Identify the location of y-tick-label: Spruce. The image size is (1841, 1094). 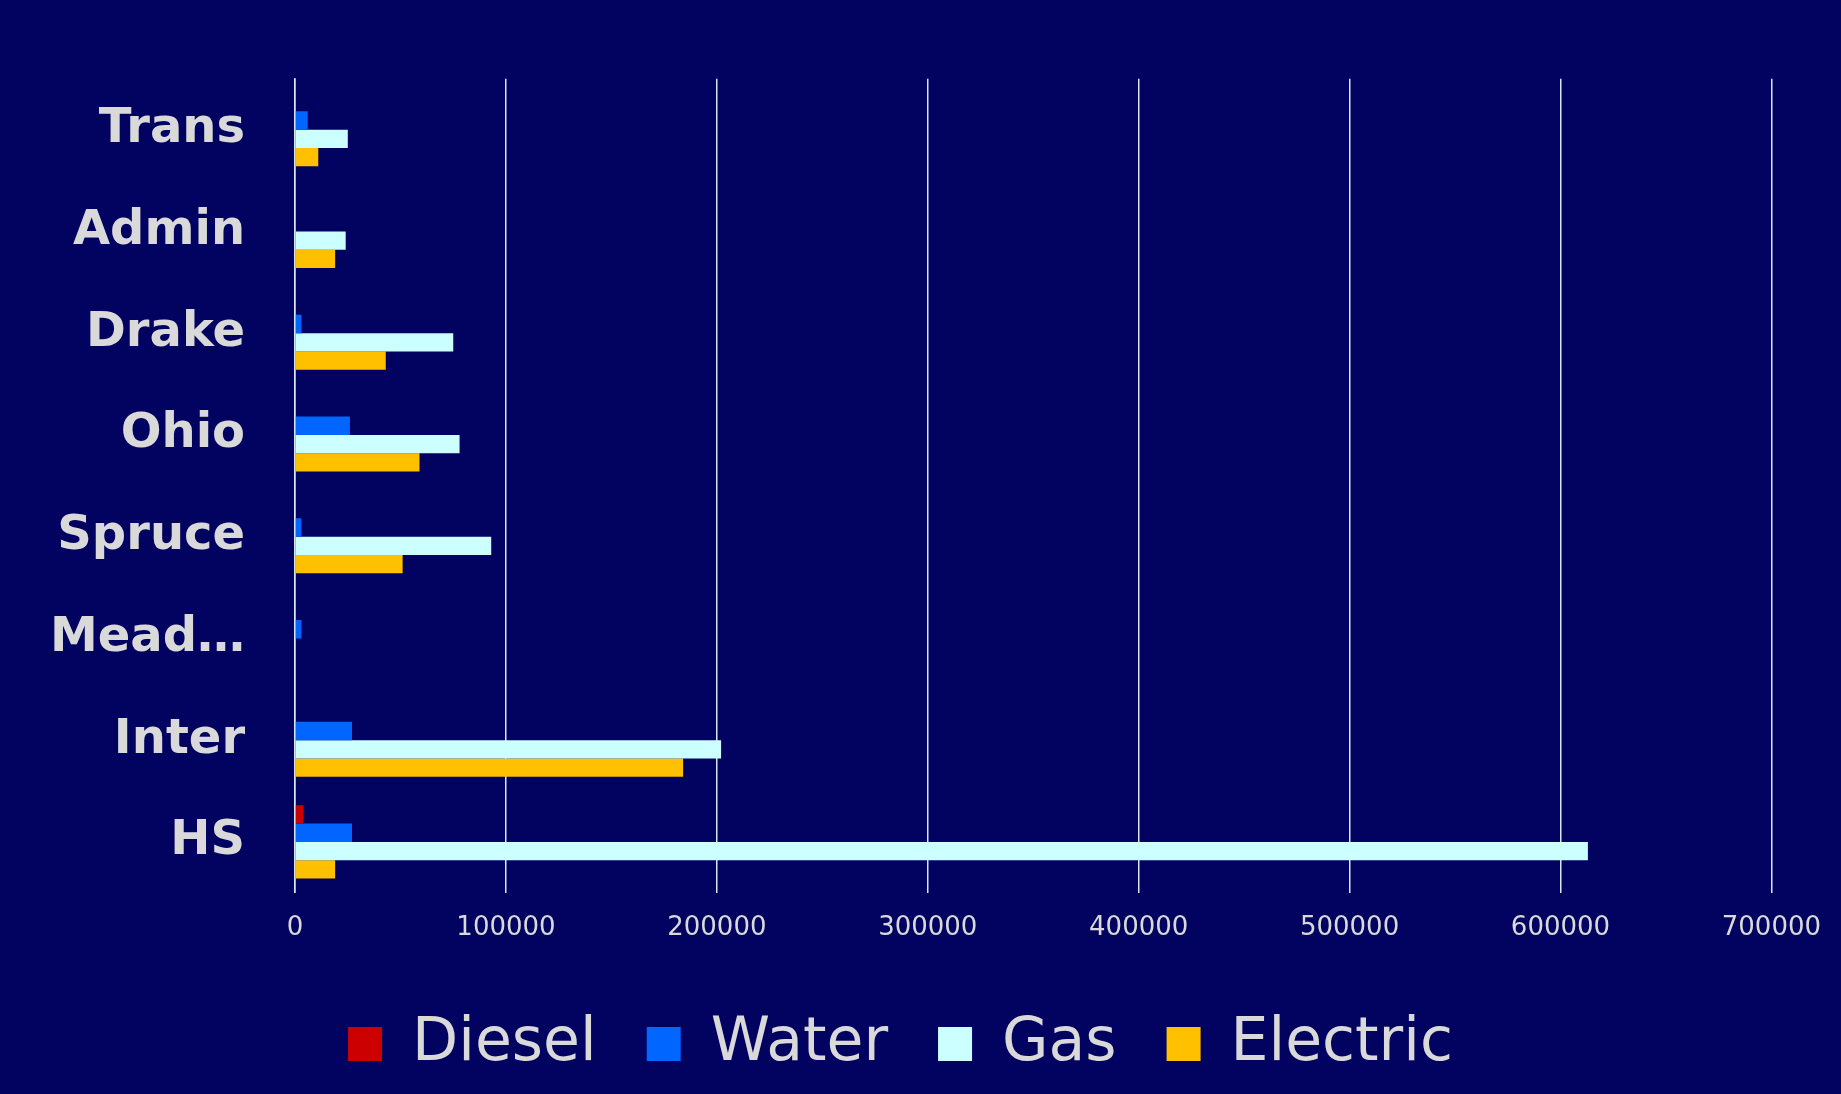
(151, 532).